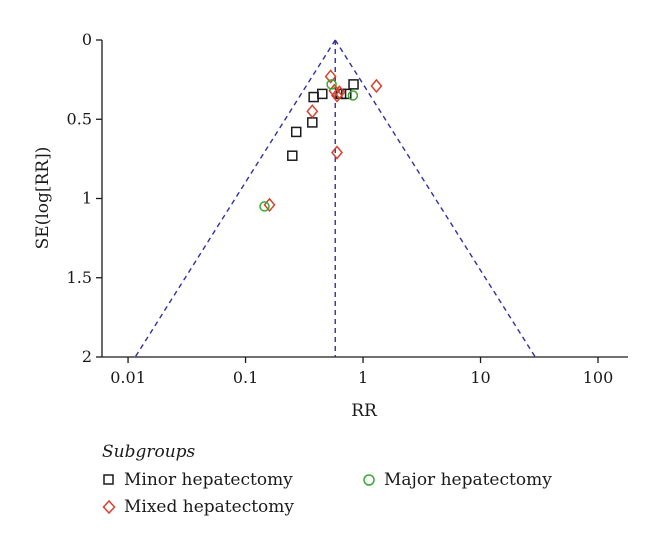  I want to click on circle-marker-icon, so click(369, 480).